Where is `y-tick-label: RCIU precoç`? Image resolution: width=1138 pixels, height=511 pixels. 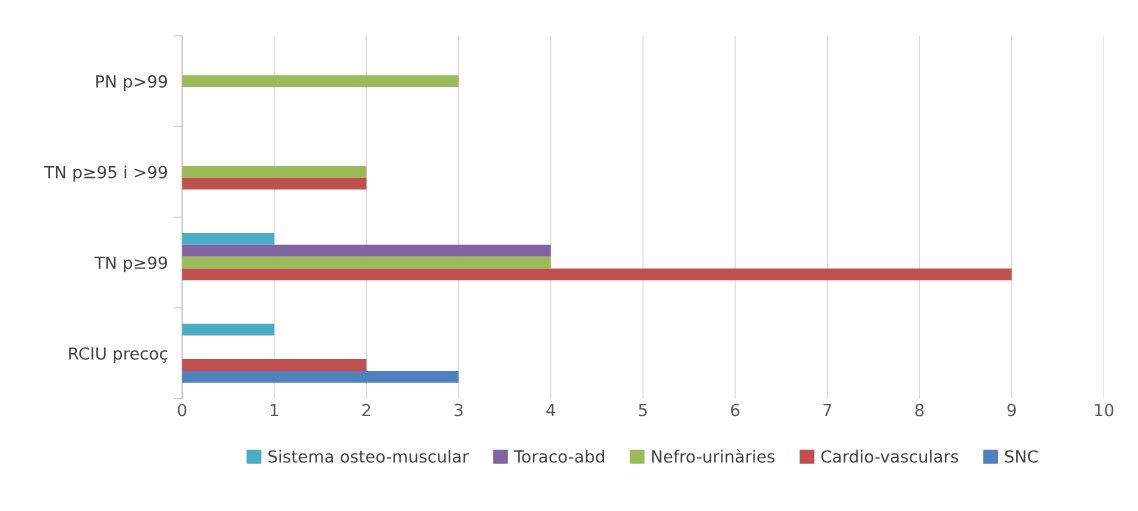 y-tick-label: RCIU precoç is located at coordinates (118, 355).